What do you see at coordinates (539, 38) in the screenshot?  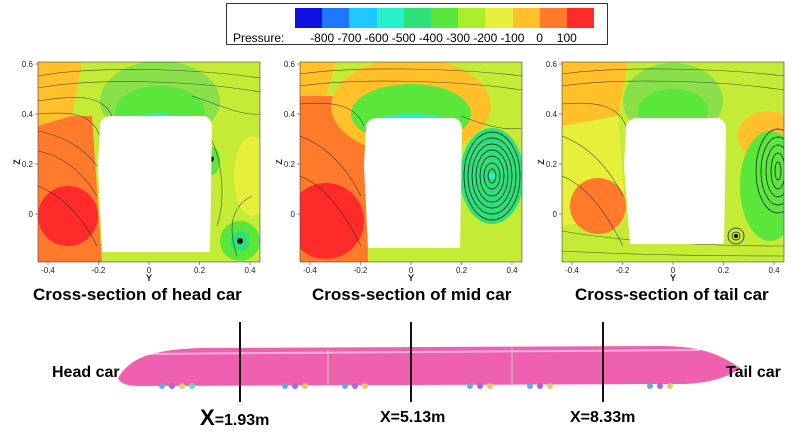 I see `legend-tick: 0` at bounding box center [539, 38].